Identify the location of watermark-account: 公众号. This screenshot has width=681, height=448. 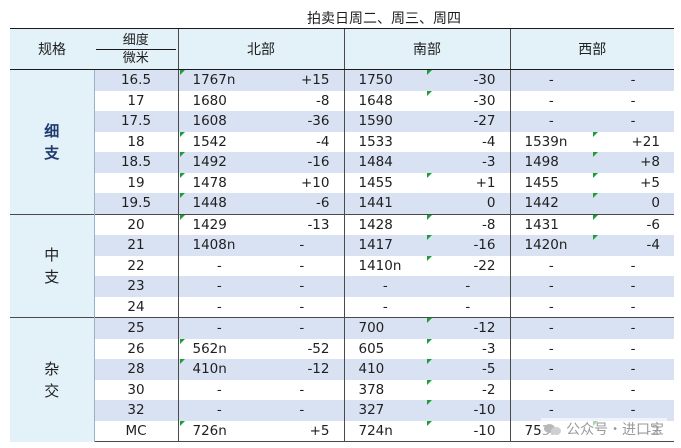
(587, 430).